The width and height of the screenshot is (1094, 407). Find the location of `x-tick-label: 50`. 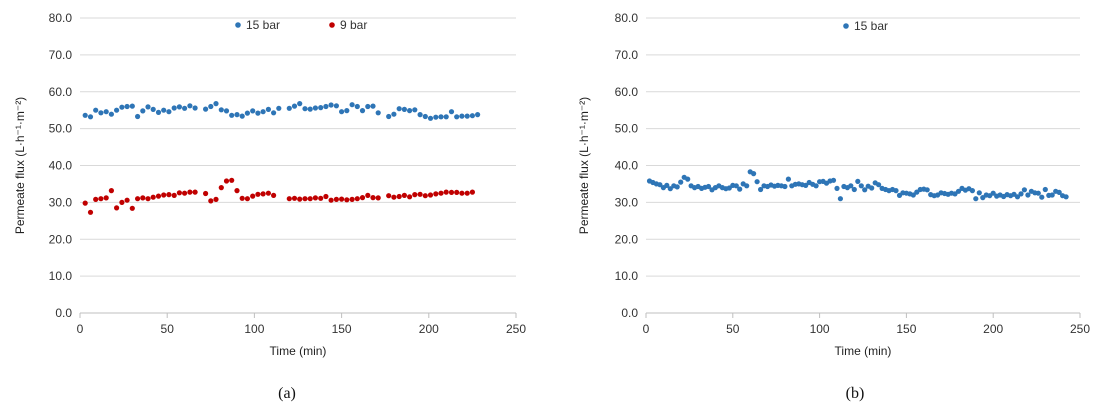

x-tick-label: 50 is located at coordinates (733, 329).